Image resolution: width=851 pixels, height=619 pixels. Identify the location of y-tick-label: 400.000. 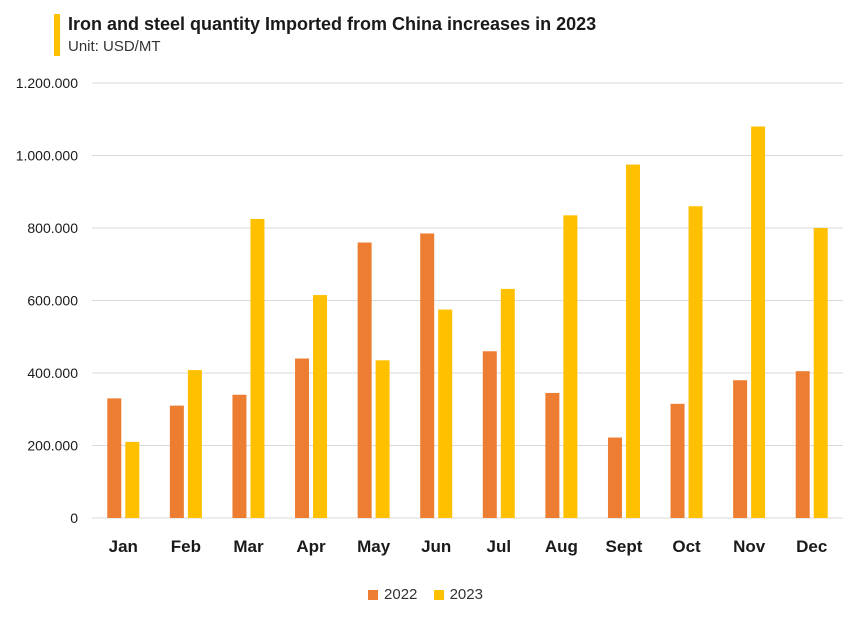
(52, 373).